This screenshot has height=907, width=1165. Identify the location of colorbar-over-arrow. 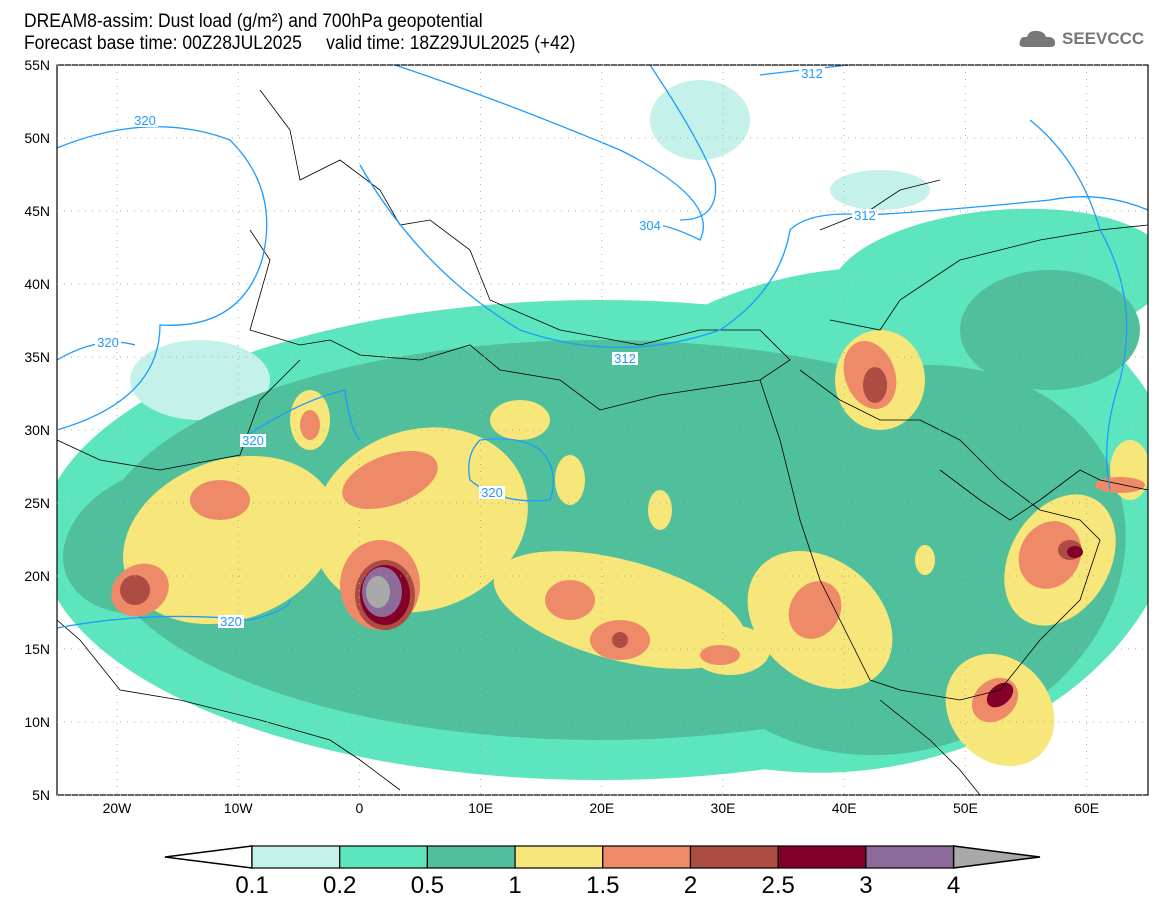
(996, 857).